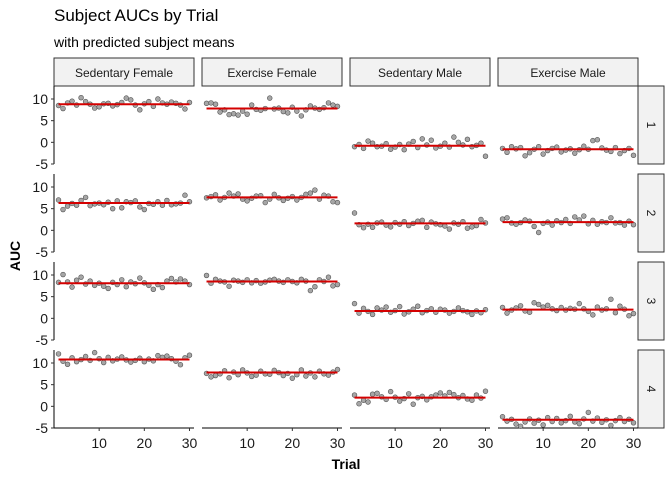  What do you see at coordinates (44, 297) in the screenshot?
I see `y-tick-label: 5` at bounding box center [44, 297].